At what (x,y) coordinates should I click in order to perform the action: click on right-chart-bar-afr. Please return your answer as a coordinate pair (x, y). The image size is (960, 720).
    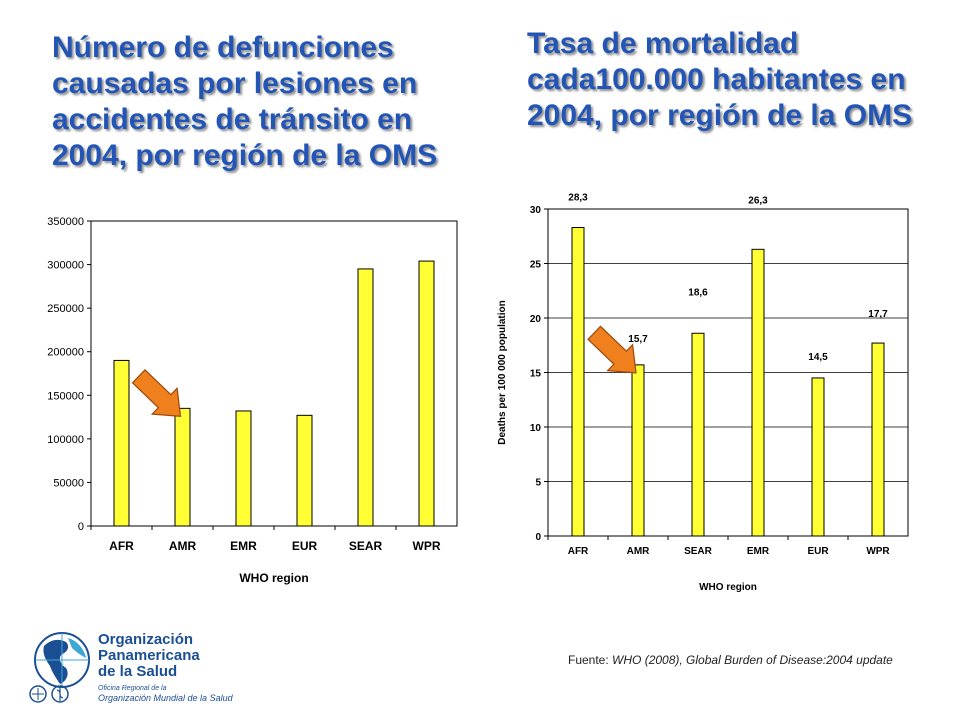
    Looking at the image, I should click on (578, 382).